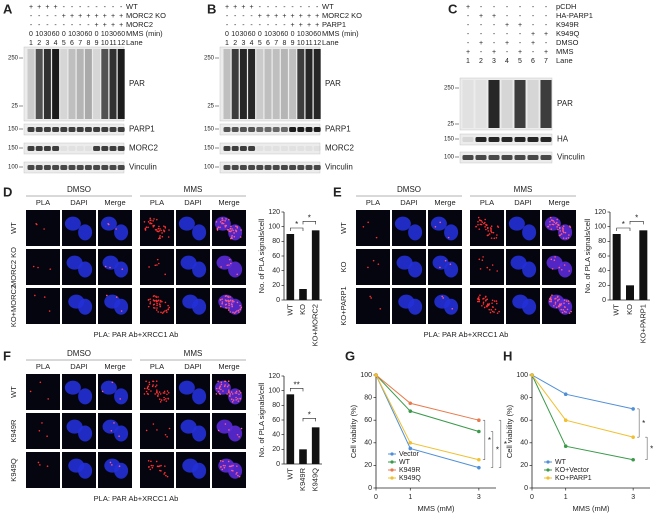 The width and height of the screenshot is (657, 515). What do you see at coordinates (13, 392) in the screenshot?
I see `row-label: WT` at bounding box center [13, 392].